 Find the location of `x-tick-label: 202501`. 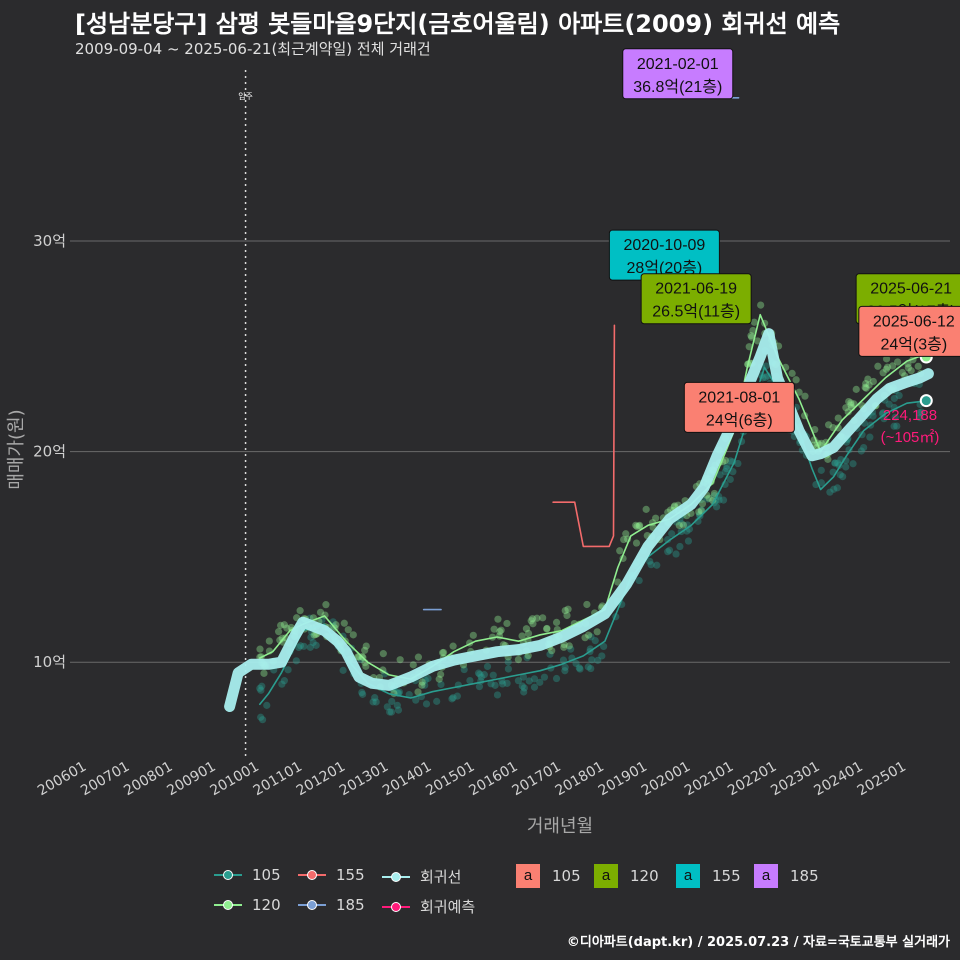

x-tick-label: 202501 is located at coordinates (882, 779).